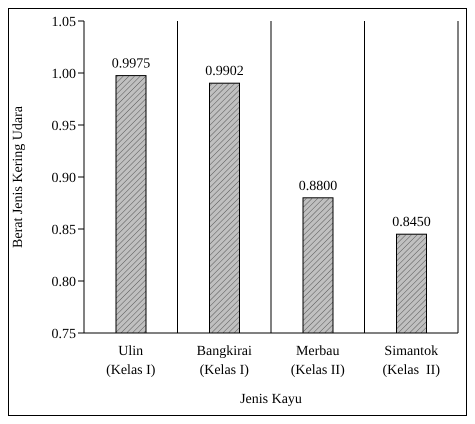 This screenshot has height=424, width=475. I want to click on y-tick-label: 1.00, so click(64, 74).